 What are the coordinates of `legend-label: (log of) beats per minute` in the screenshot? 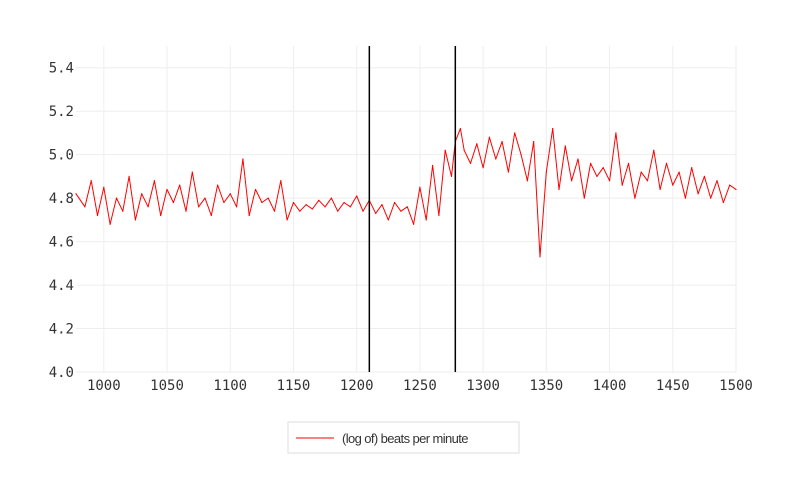 It's located at (405, 438).